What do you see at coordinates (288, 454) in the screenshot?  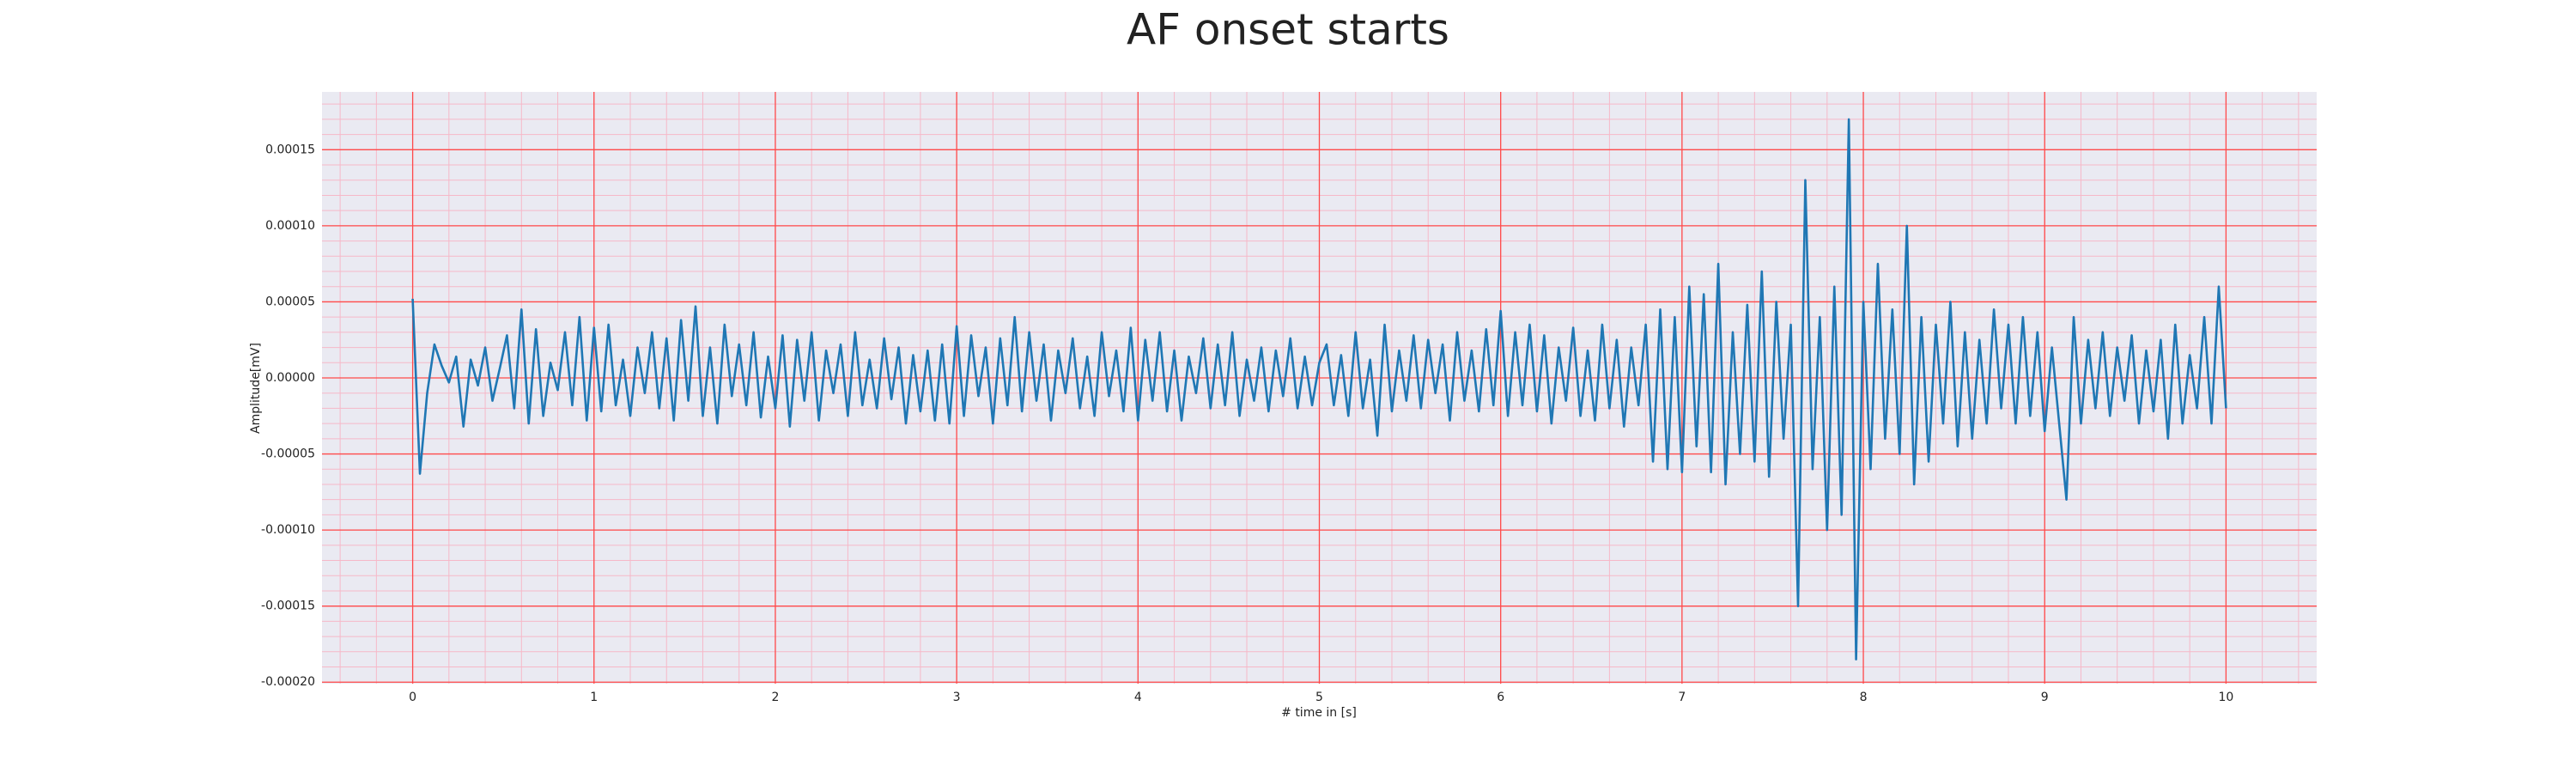 I see `y-tick-label: -0.00005` at bounding box center [288, 454].